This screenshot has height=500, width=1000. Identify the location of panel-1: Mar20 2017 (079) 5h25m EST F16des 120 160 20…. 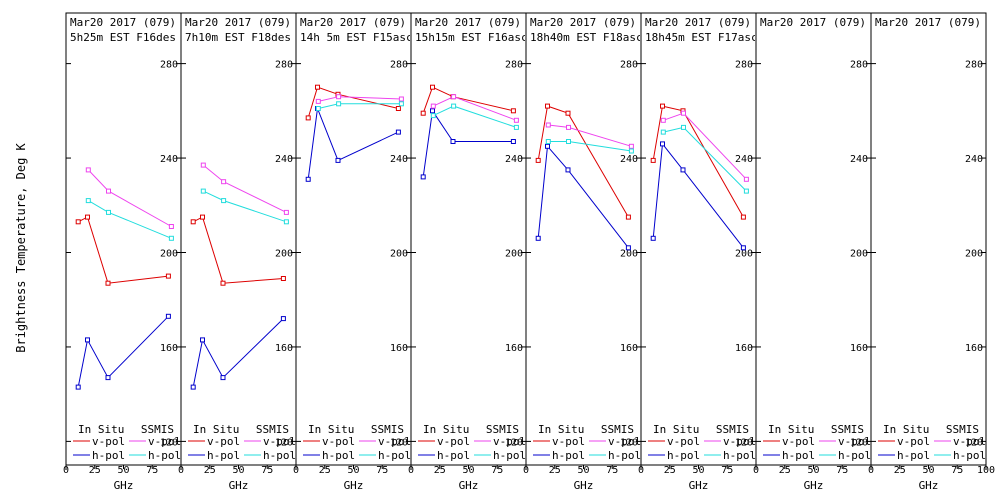
(122, 252).